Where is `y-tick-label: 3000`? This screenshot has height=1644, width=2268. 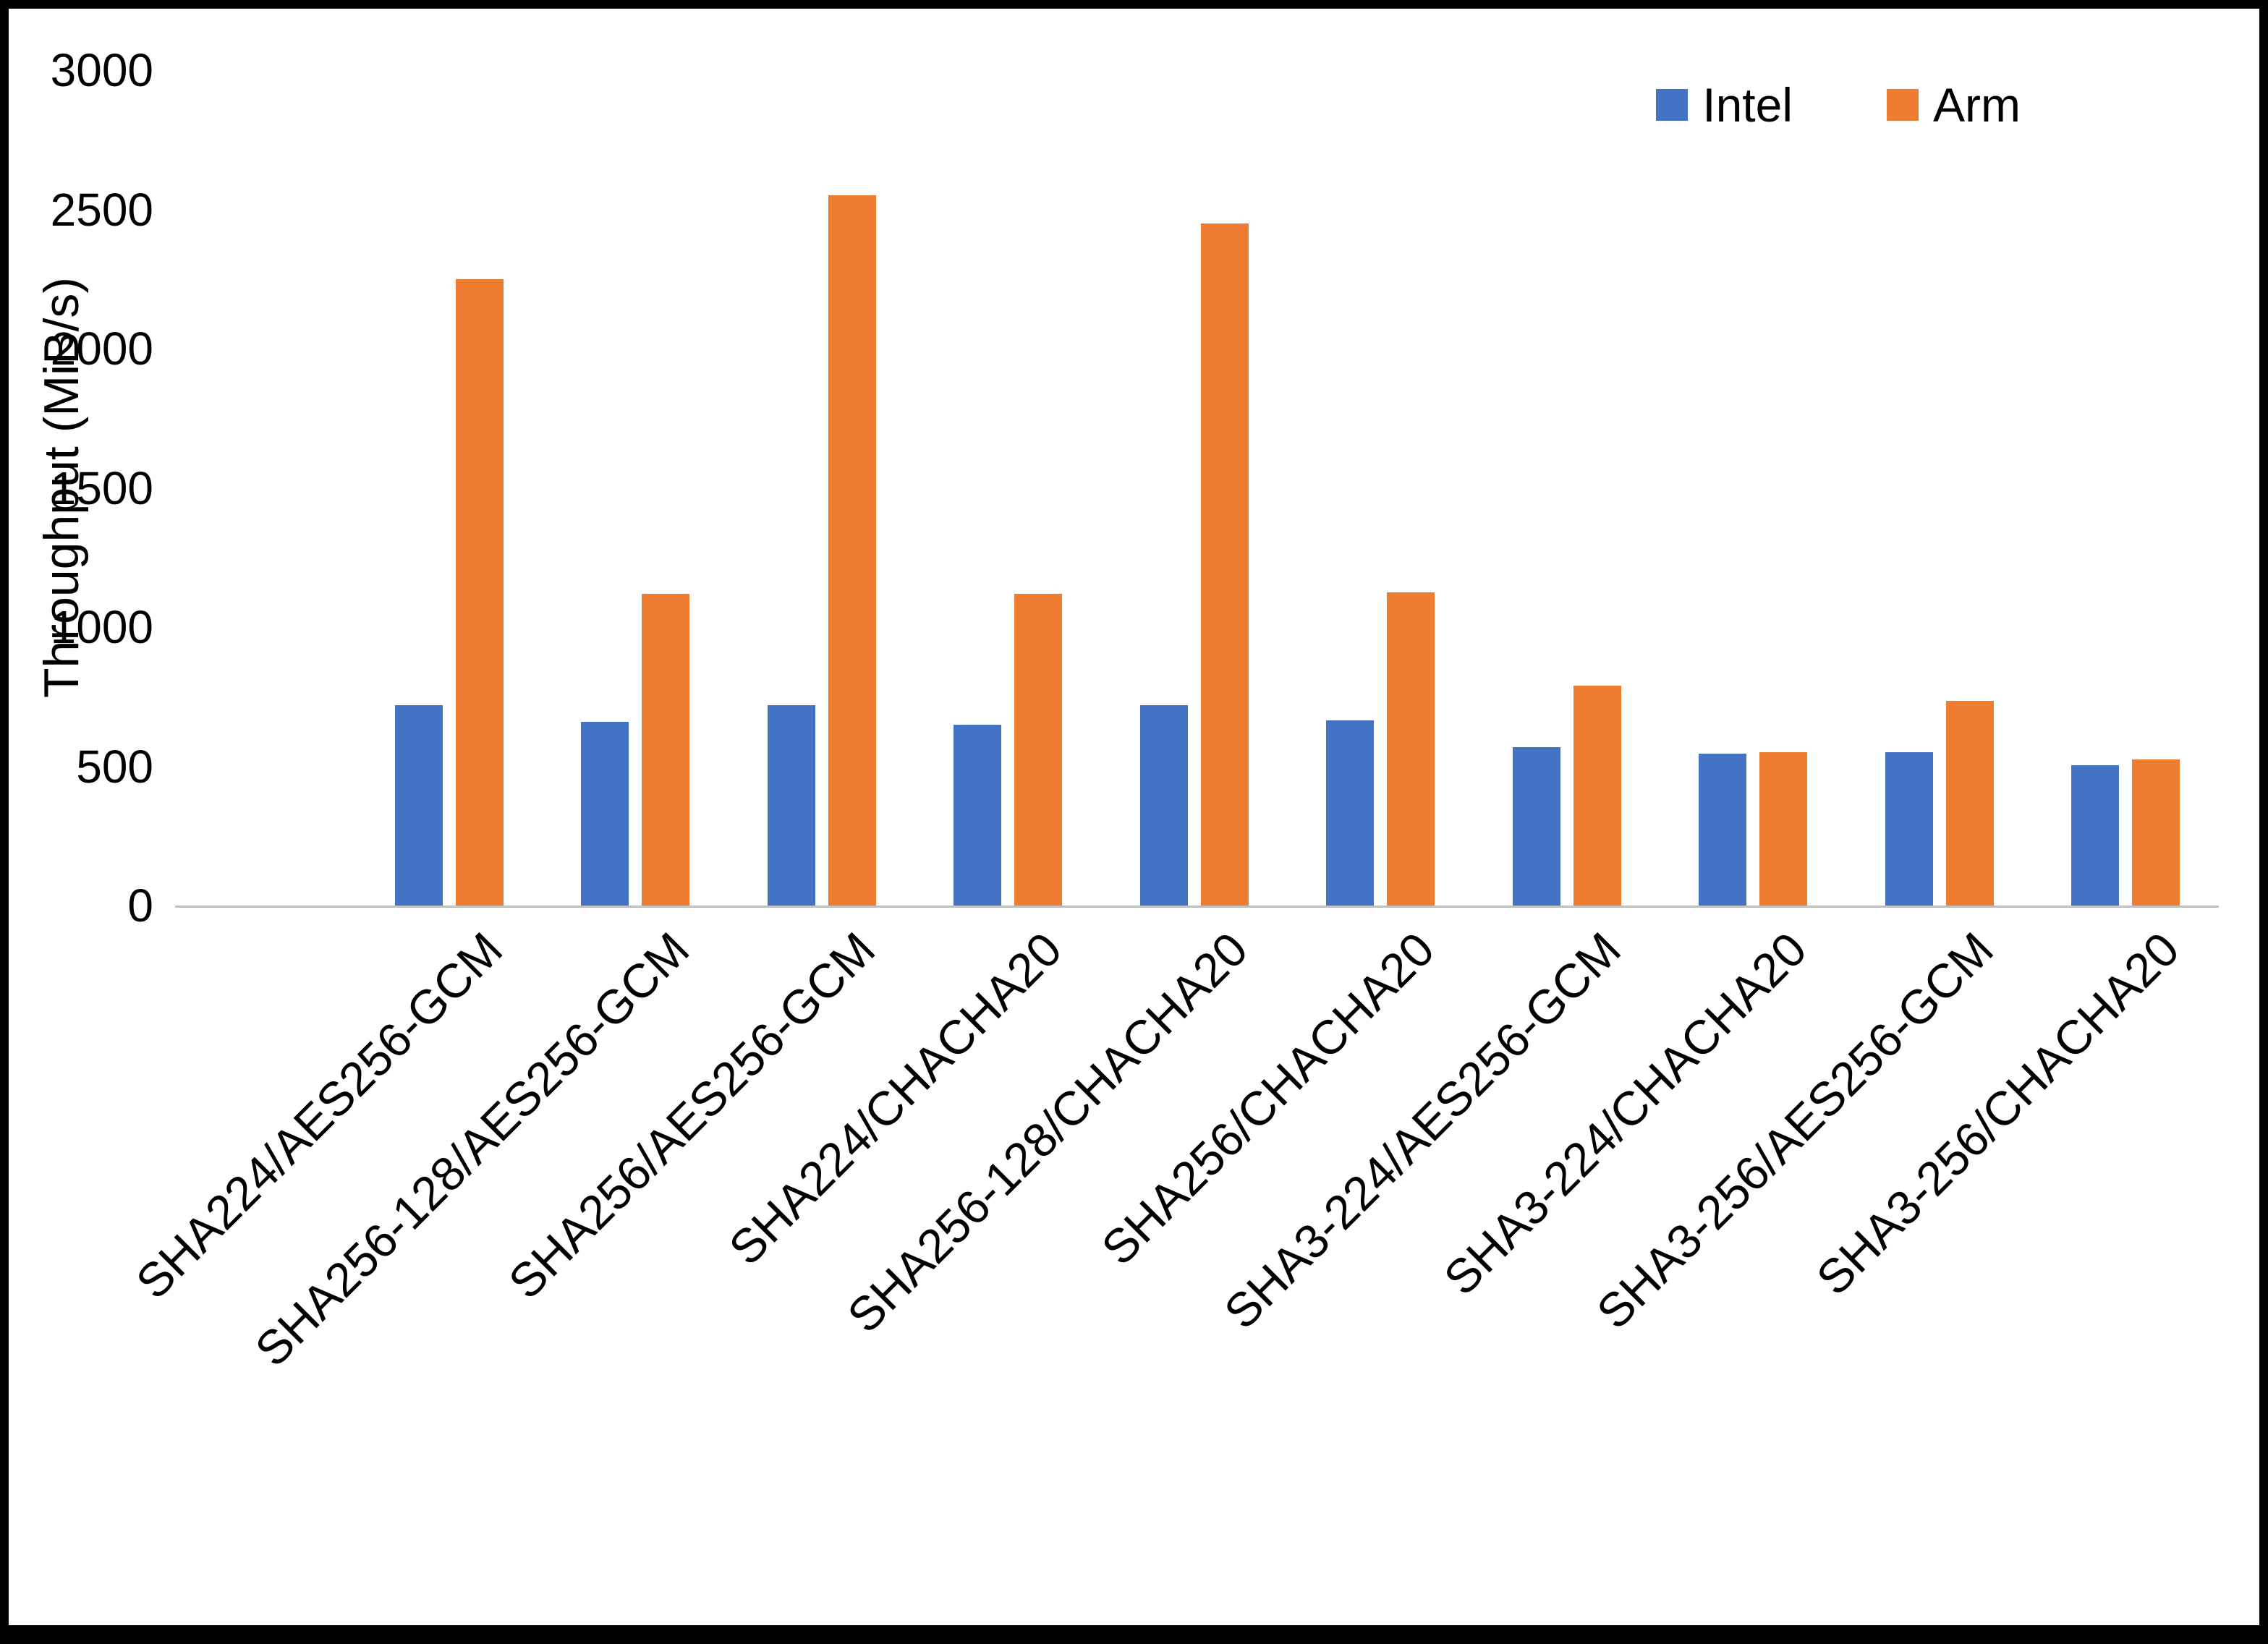
y-tick-label: 3000 is located at coordinates (101, 70).